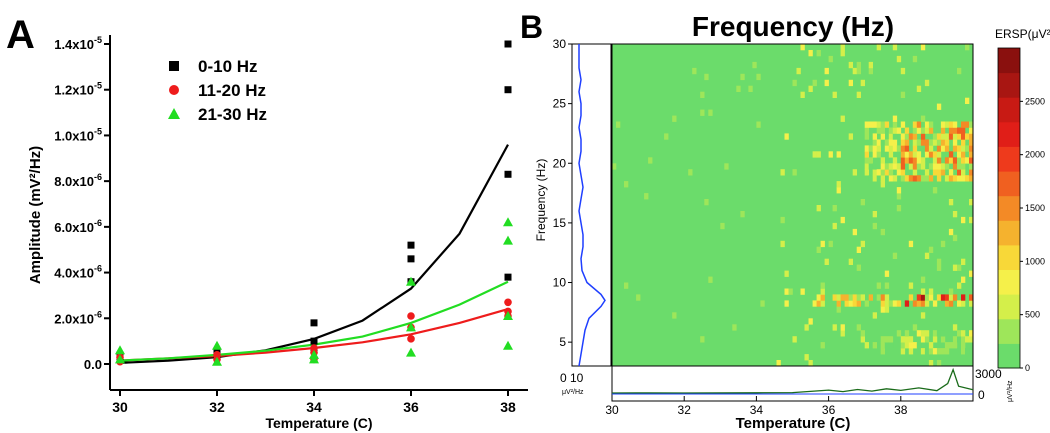 The height and width of the screenshot is (433, 1050). Describe the element at coordinates (793, 26) in the screenshot. I see `b-title: Frequency (Hz)` at that location.